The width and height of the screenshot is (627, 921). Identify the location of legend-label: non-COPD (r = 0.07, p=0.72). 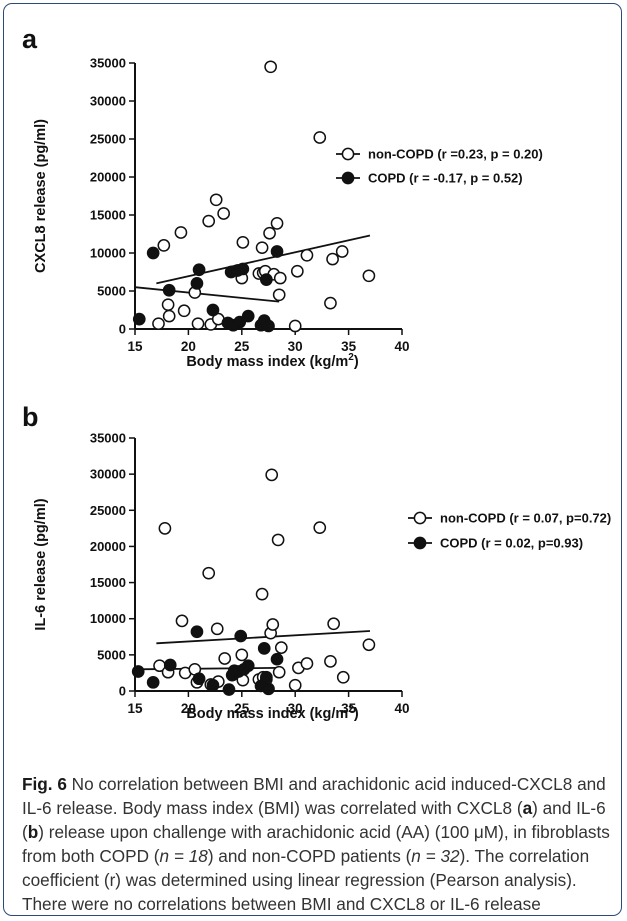
(525, 518).